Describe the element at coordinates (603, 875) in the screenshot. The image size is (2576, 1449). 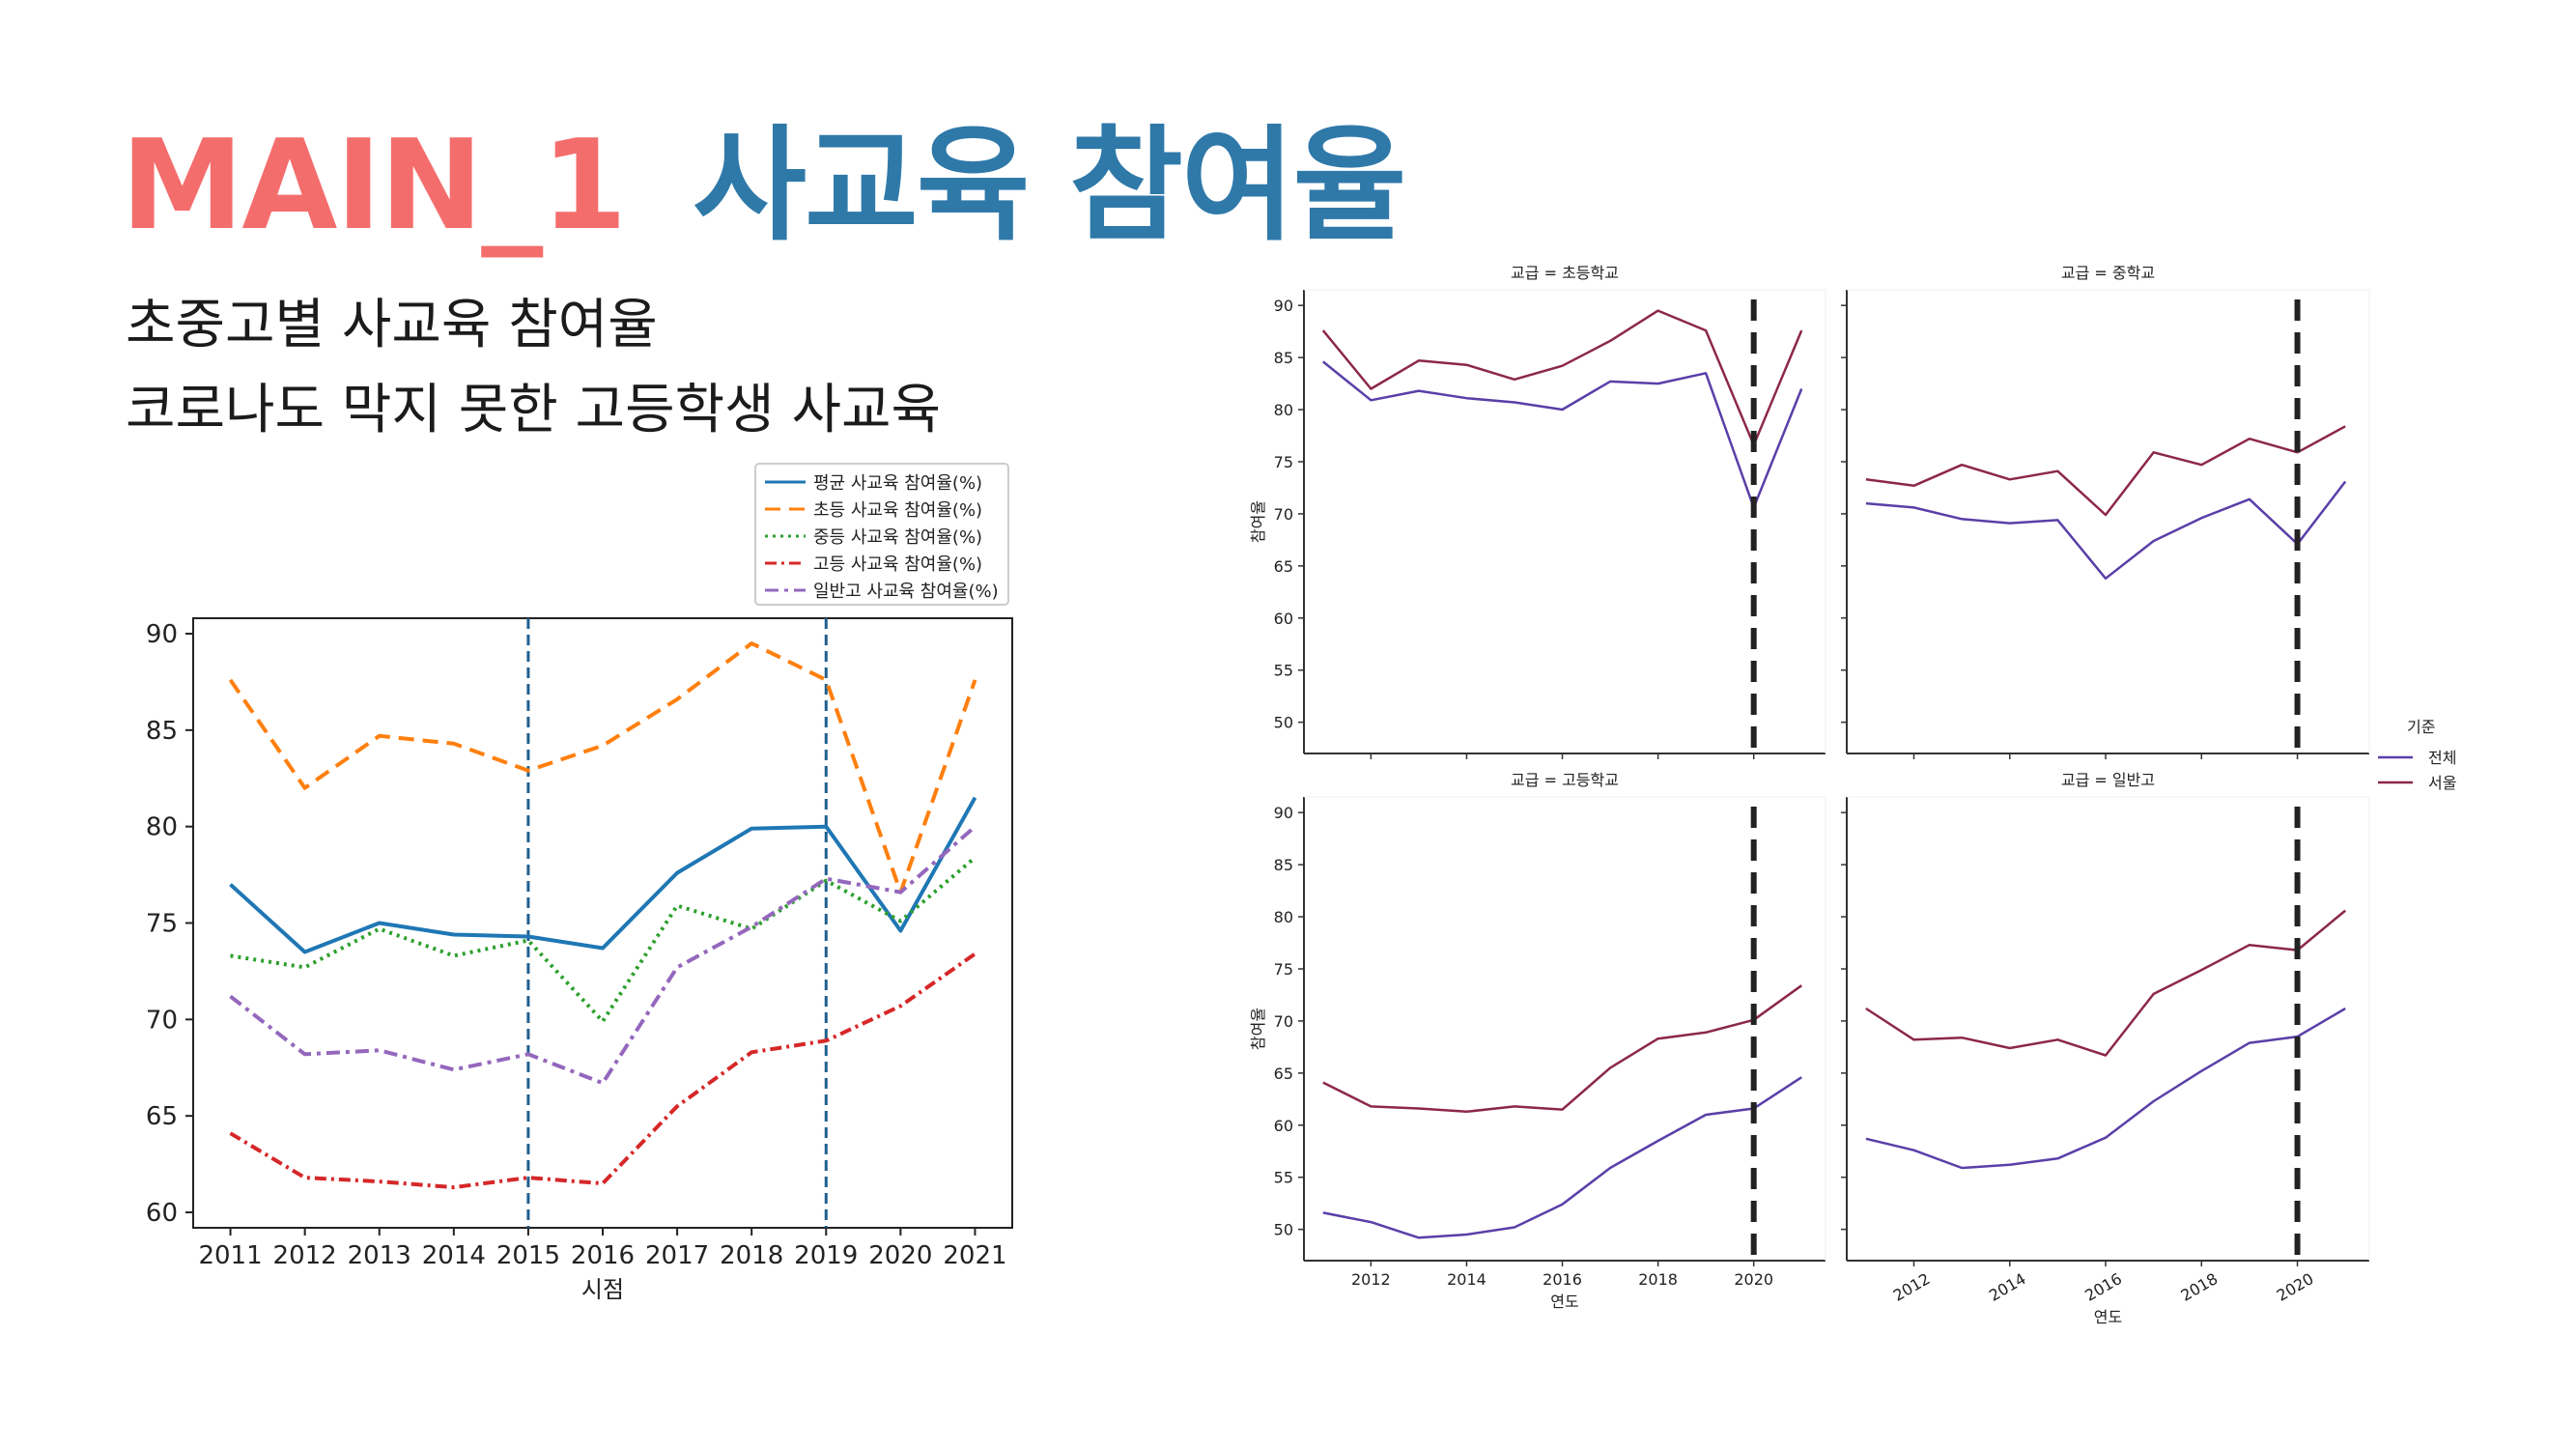
I see `series-line-avg` at that location.